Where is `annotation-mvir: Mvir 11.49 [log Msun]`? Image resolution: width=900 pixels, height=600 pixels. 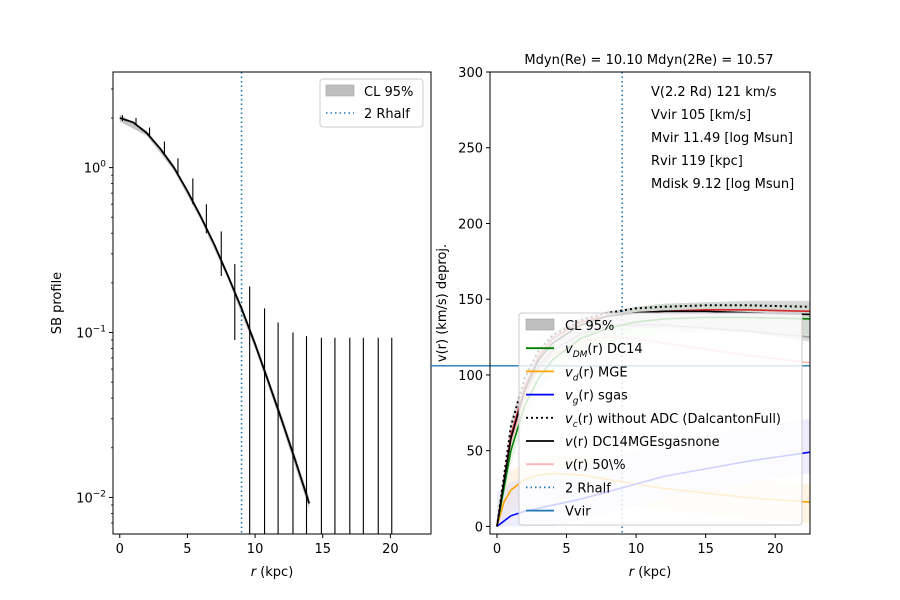 annotation-mvir: Mvir 11.49 [log Msun] is located at coordinates (722, 138).